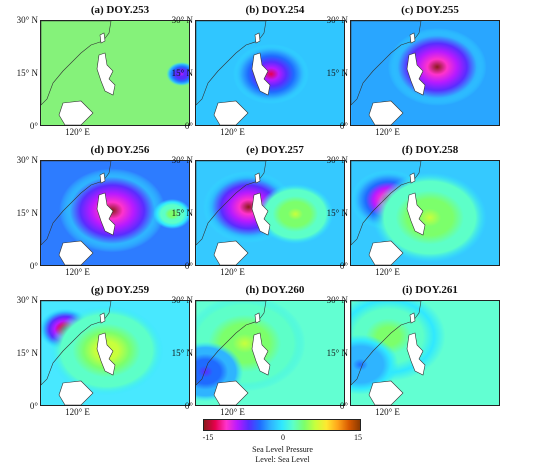 The width and height of the screenshot is (550, 466). I want to click on map-panel: (d) DOY.256 30° N 15° N 0° 120° E, so click(108, 208).